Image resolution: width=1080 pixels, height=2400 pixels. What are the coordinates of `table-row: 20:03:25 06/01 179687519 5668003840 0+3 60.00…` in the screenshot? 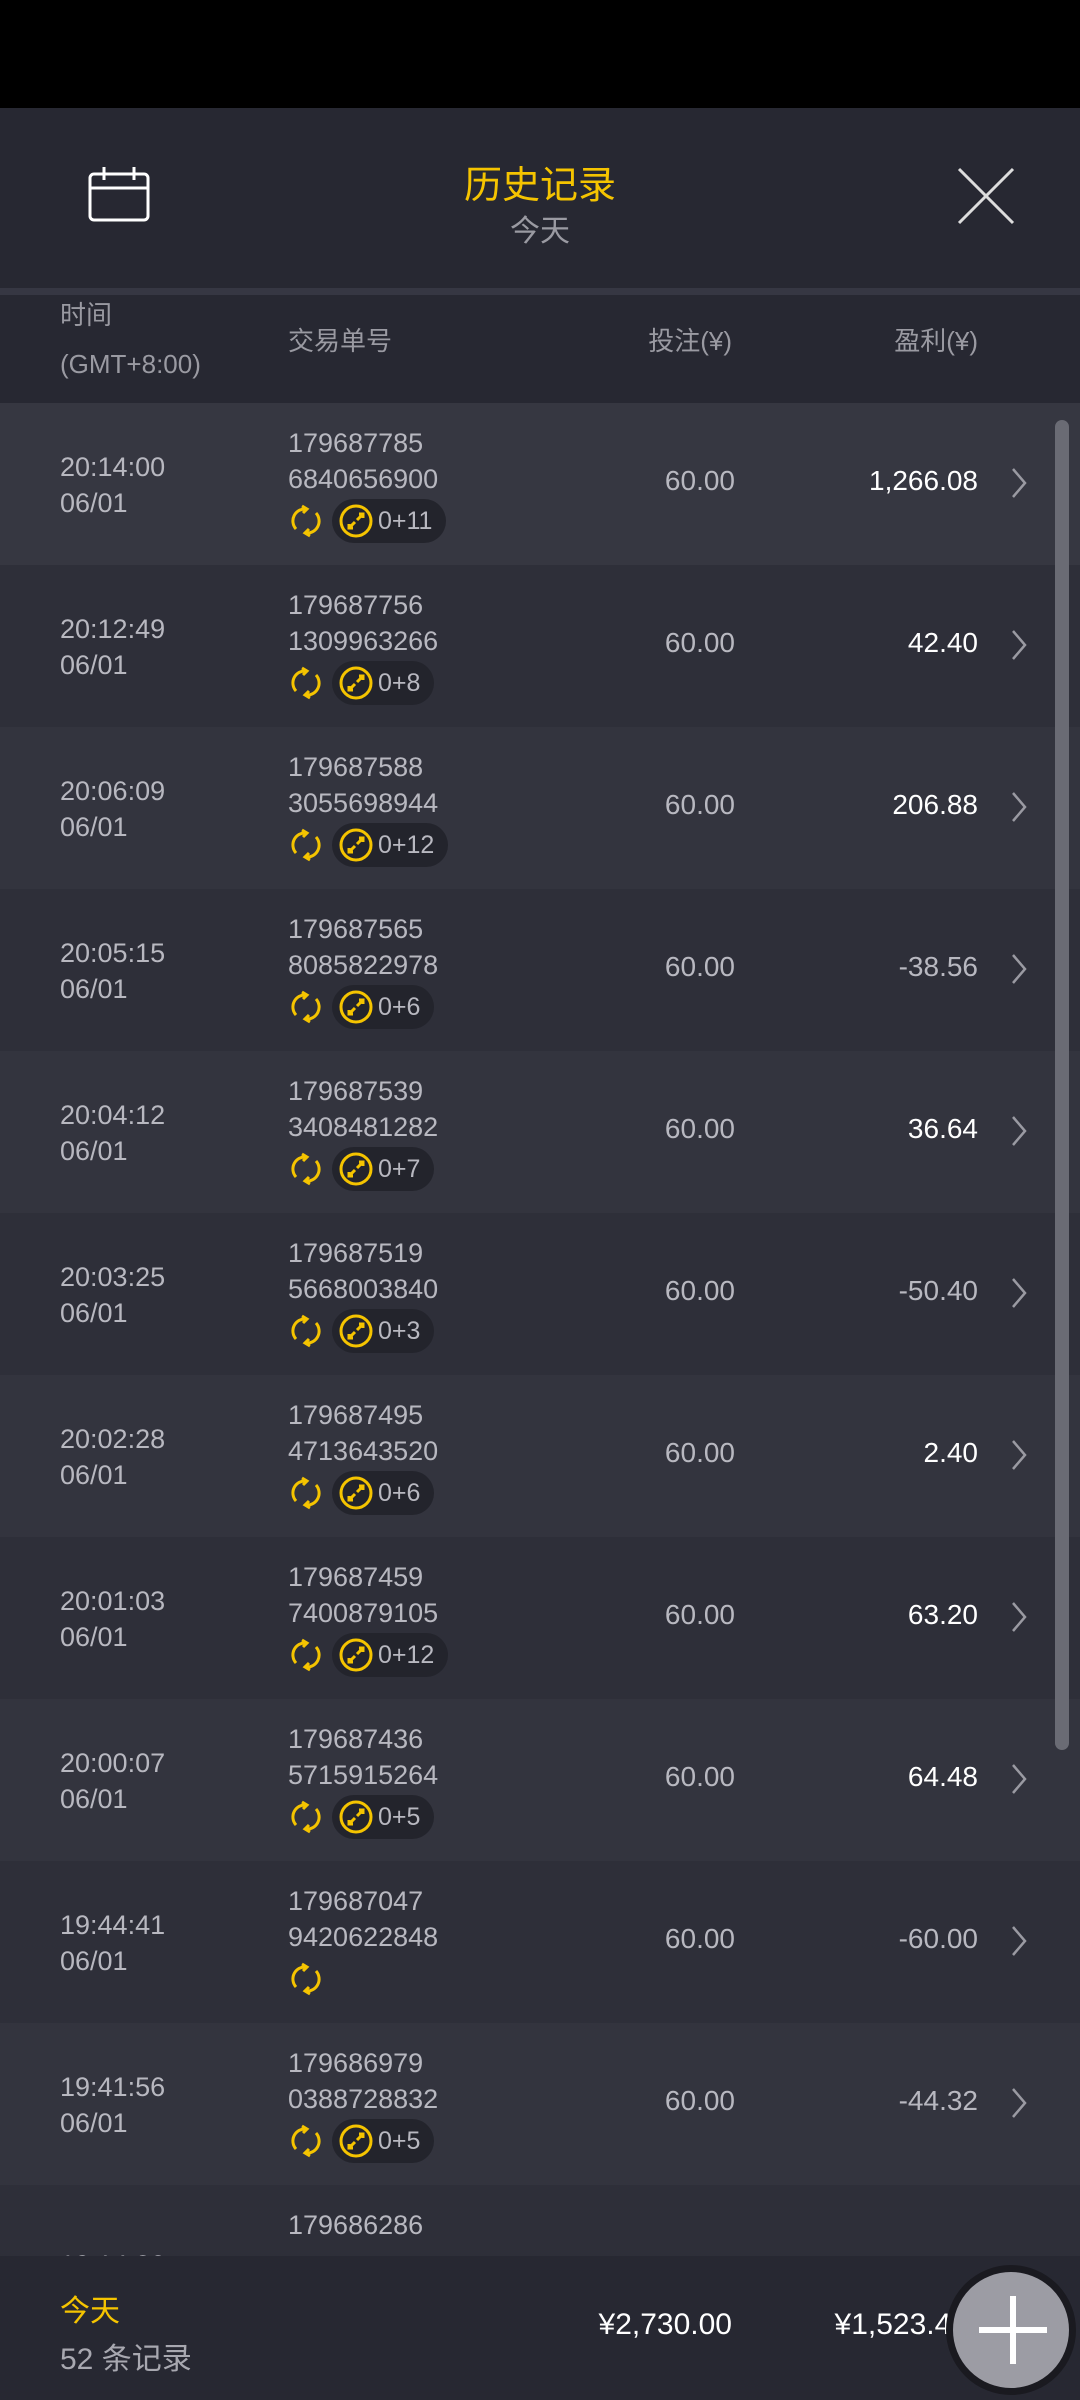 It's located at (540, 1294).